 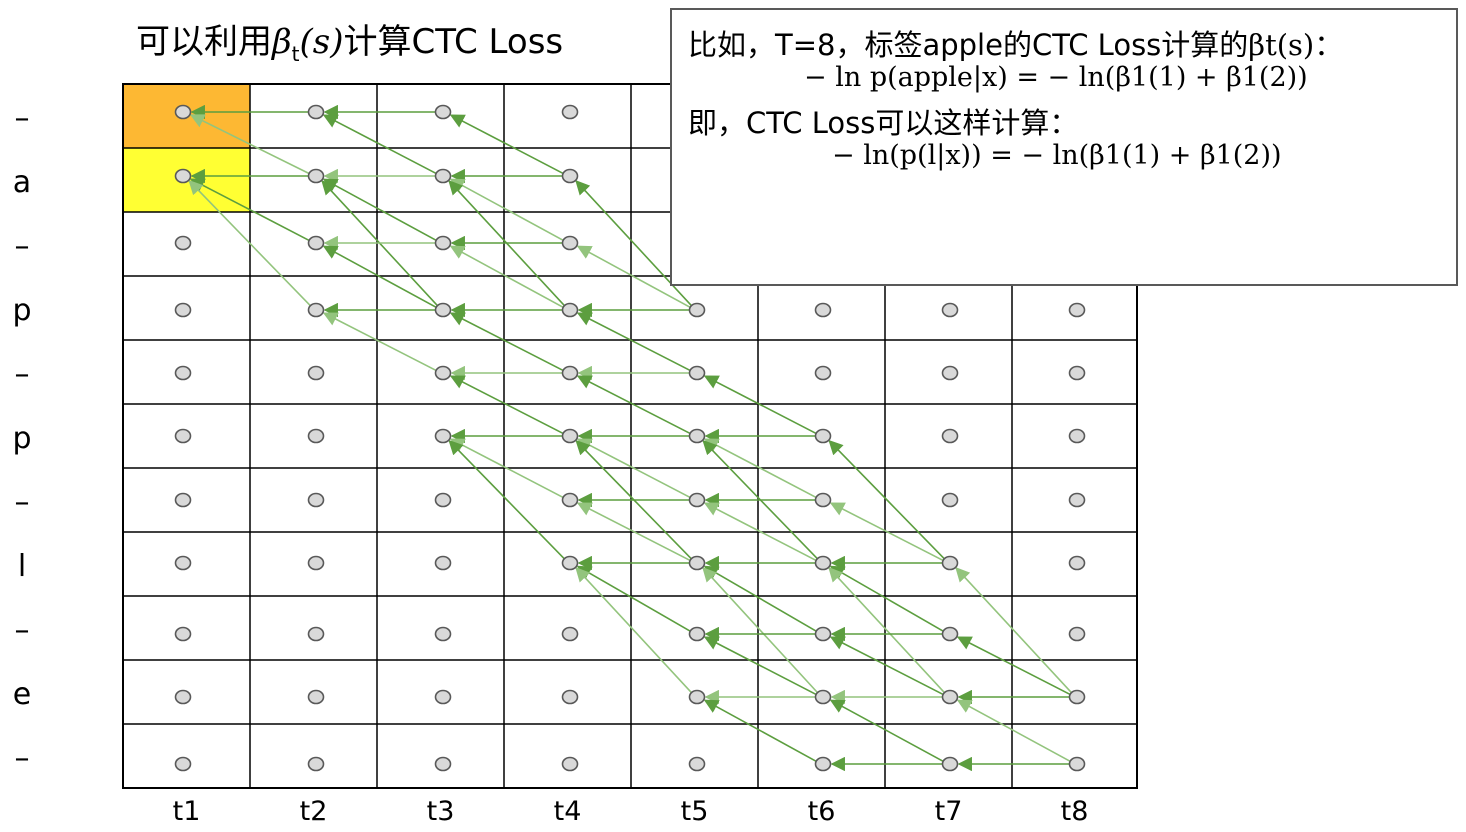 What do you see at coordinates (282, 42) in the screenshot?
I see `title-beta: β` at bounding box center [282, 42].